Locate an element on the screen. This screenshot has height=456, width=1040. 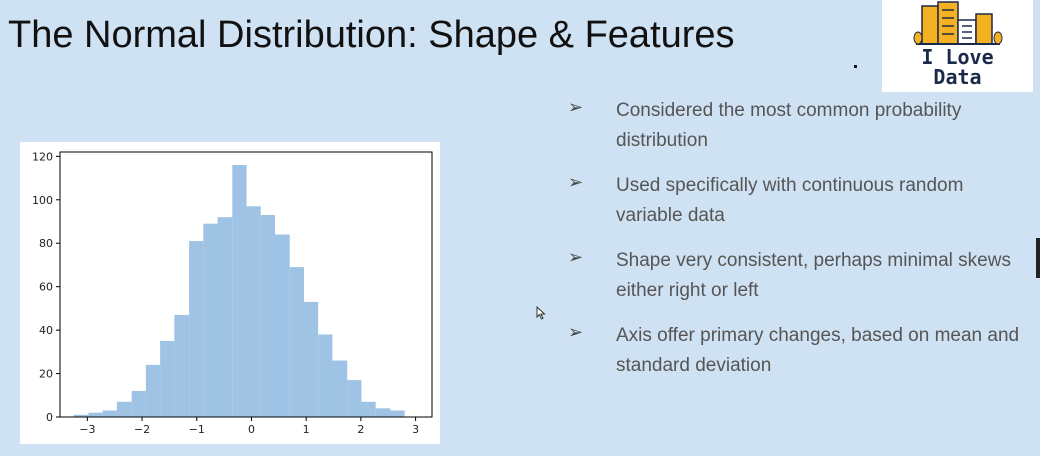
logo: I Love Data is located at coordinates (957, 46).